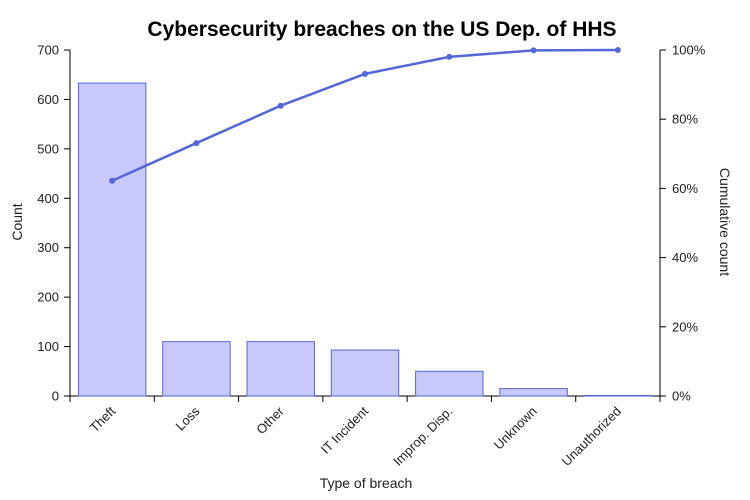 The image size is (750, 500). Describe the element at coordinates (48, 297) in the screenshot. I see `y-tick-label: 200` at that location.